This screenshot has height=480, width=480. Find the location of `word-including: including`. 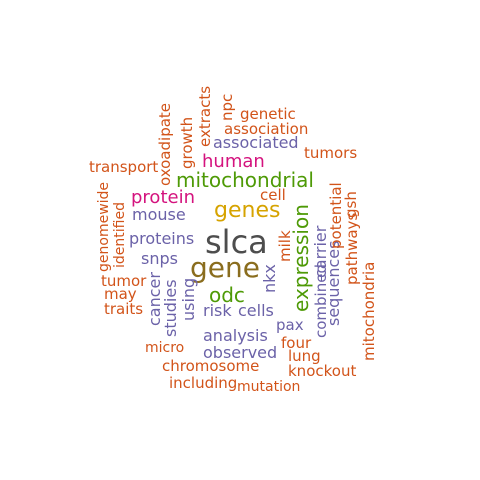

word-including: including is located at coordinates (203, 383).